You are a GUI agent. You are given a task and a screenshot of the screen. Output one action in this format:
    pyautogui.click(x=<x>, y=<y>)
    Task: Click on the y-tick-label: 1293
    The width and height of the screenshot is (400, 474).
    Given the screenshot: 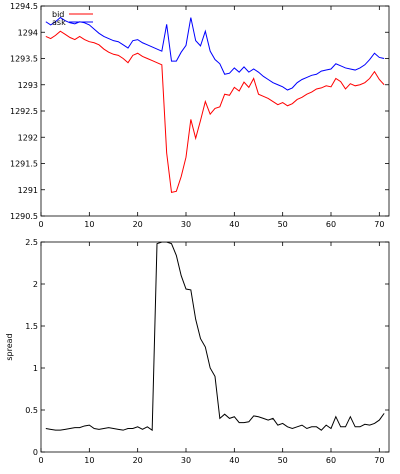 What is the action you would take?
    pyautogui.click(x=28, y=85)
    